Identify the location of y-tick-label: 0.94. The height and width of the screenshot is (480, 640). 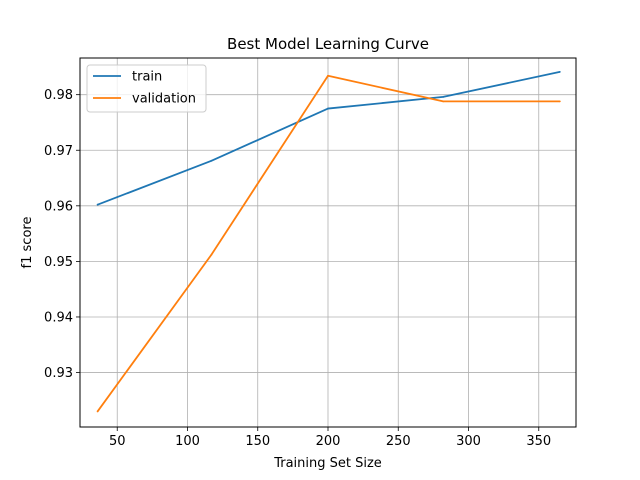
(58, 317).